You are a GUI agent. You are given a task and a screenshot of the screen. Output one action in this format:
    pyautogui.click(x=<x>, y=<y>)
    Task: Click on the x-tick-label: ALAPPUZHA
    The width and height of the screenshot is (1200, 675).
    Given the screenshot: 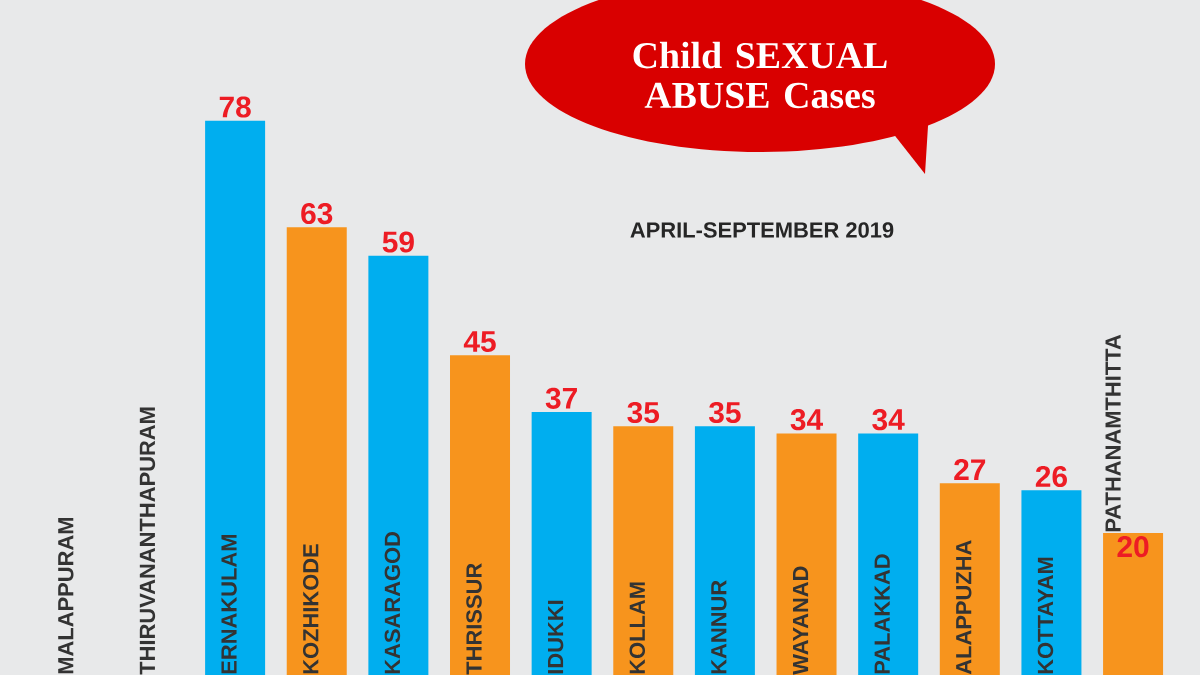 What is the action you would take?
    pyautogui.click(x=964, y=607)
    